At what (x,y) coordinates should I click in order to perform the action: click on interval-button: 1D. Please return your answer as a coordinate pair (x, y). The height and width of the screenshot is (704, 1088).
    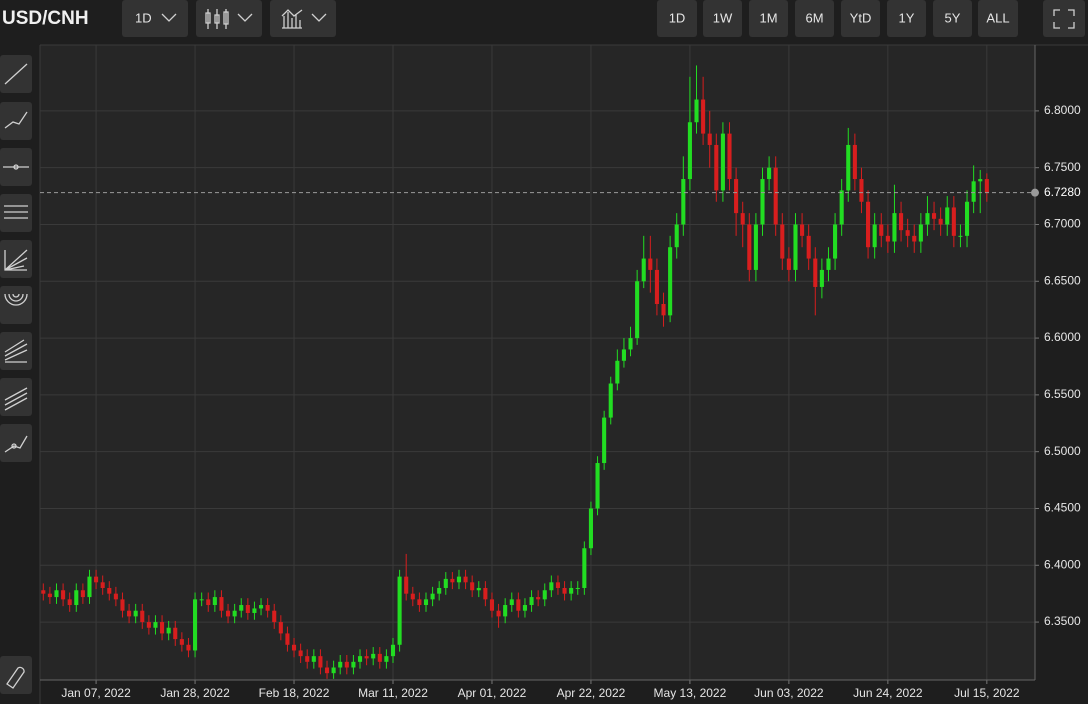
    Looking at the image, I should click on (155, 18).